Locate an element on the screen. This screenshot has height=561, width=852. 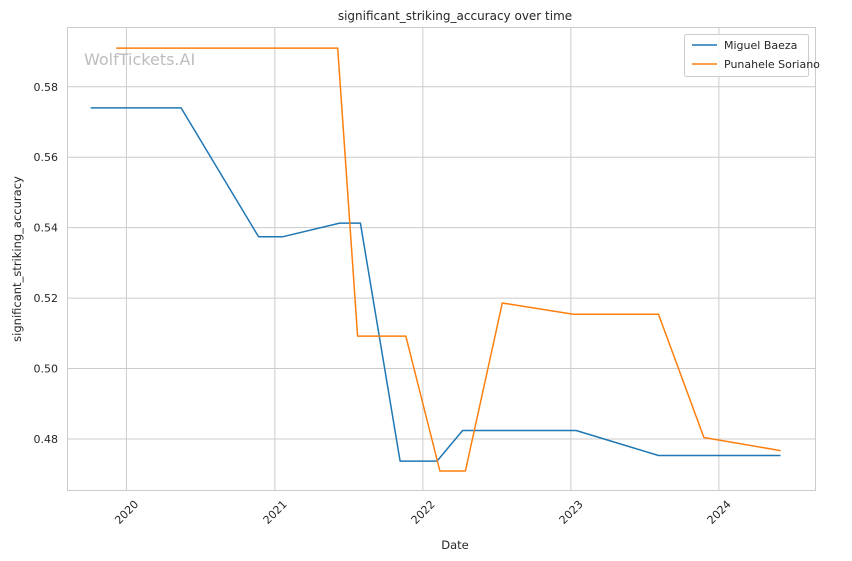
y-tick-label: 0.54 is located at coordinates (46, 228).